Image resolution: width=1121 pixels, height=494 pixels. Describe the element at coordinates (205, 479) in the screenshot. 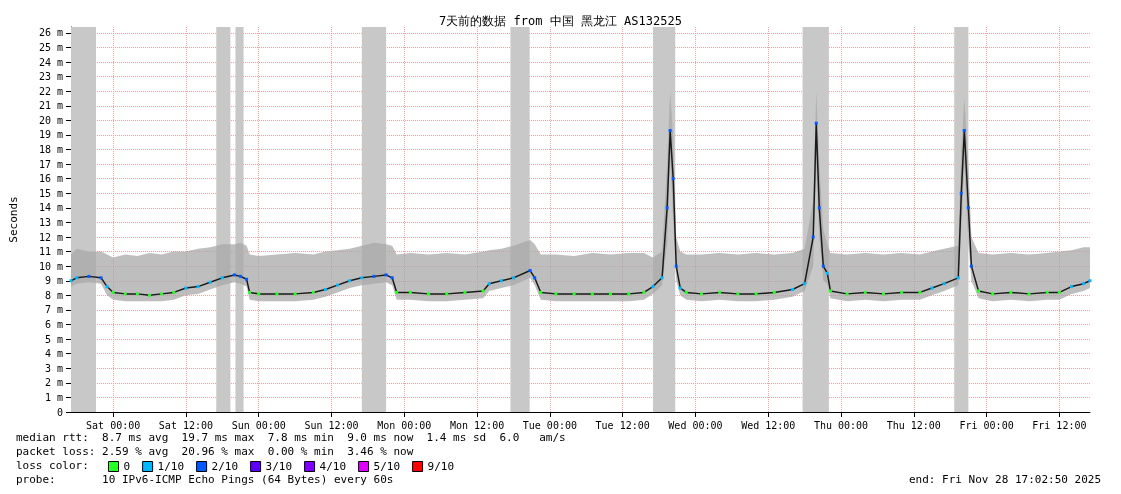

I see `text: probe: 10 IPv6-ICMP Echo Pings (64 Bytes) every 60s` at that location.